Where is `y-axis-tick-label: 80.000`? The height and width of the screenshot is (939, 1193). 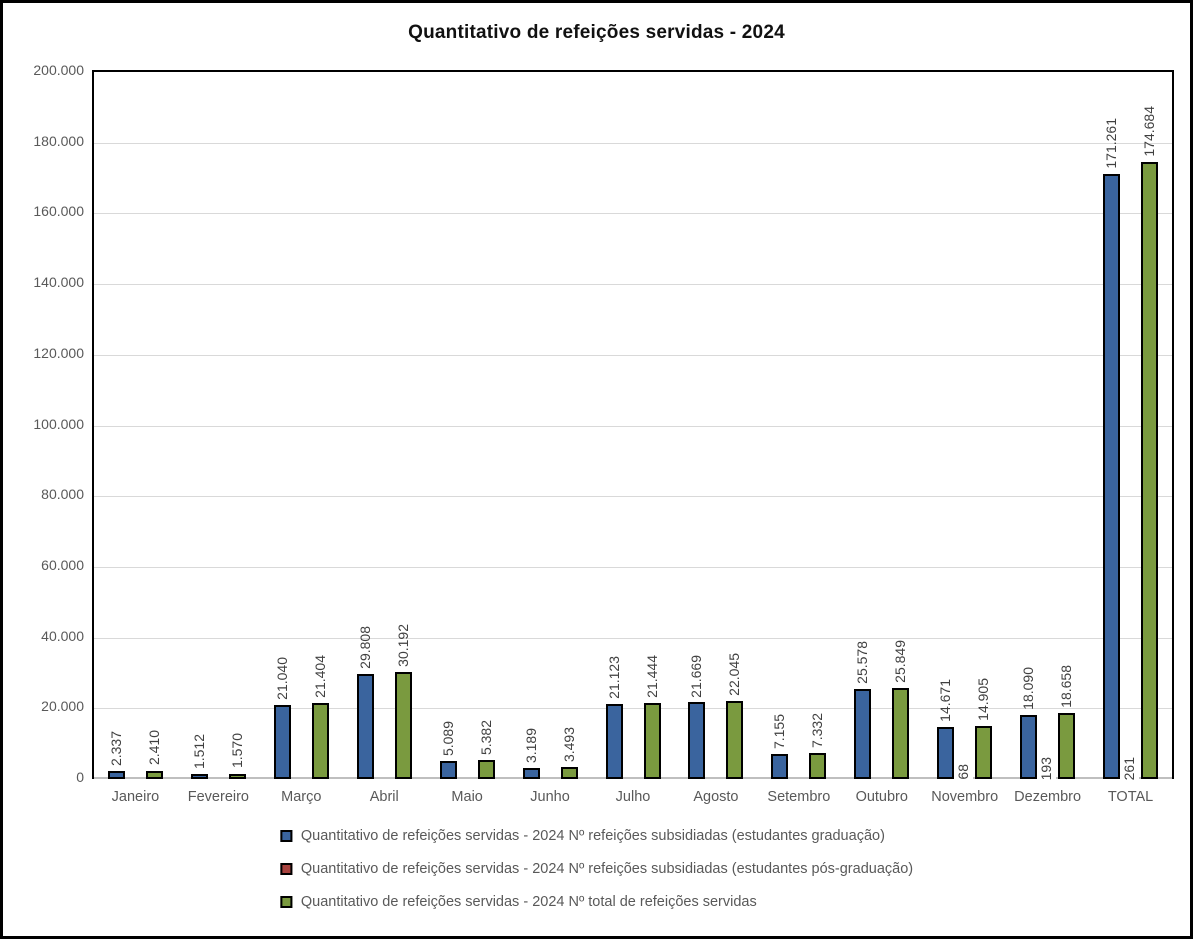
y-axis-tick-label: 80.000 is located at coordinates (62, 494).